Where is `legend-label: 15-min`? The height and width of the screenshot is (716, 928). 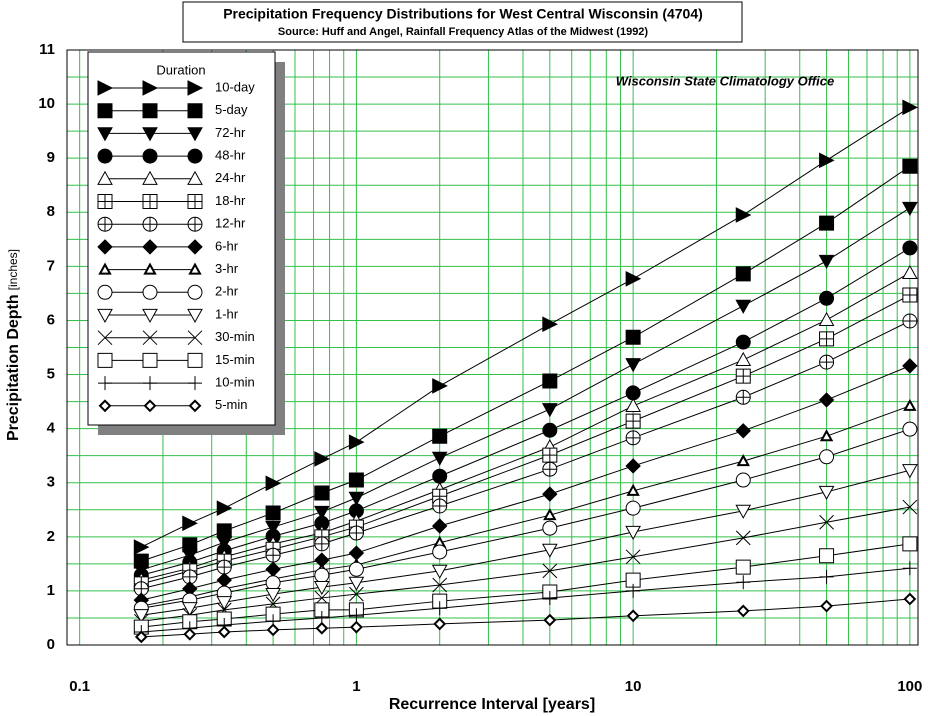 legend-label: 15-min is located at coordinates (235, 359).